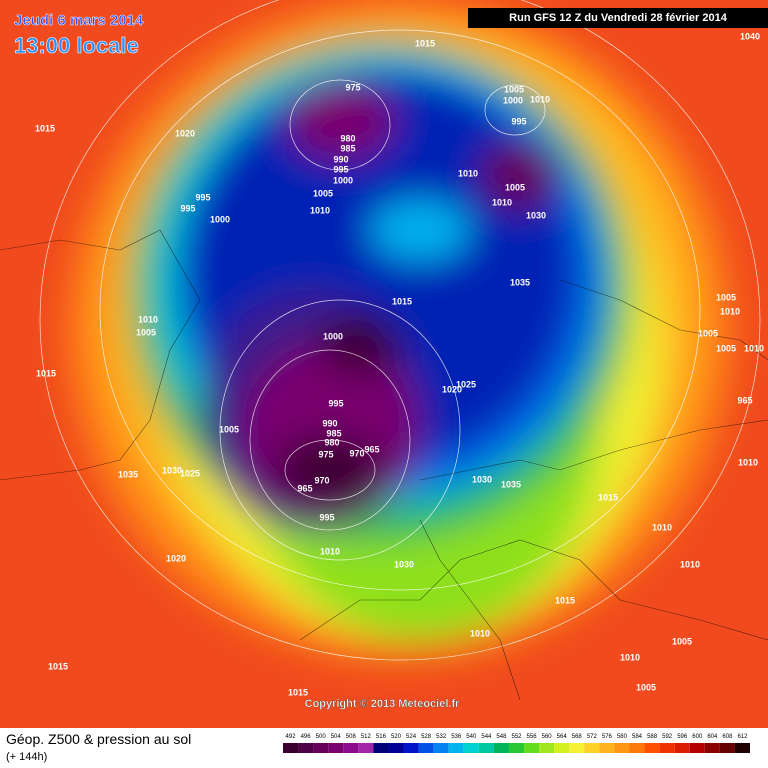 The image size is (768, 768). I want to click on copyright: Copyright © 2013 Meteociel.fr, so click(383, 704).